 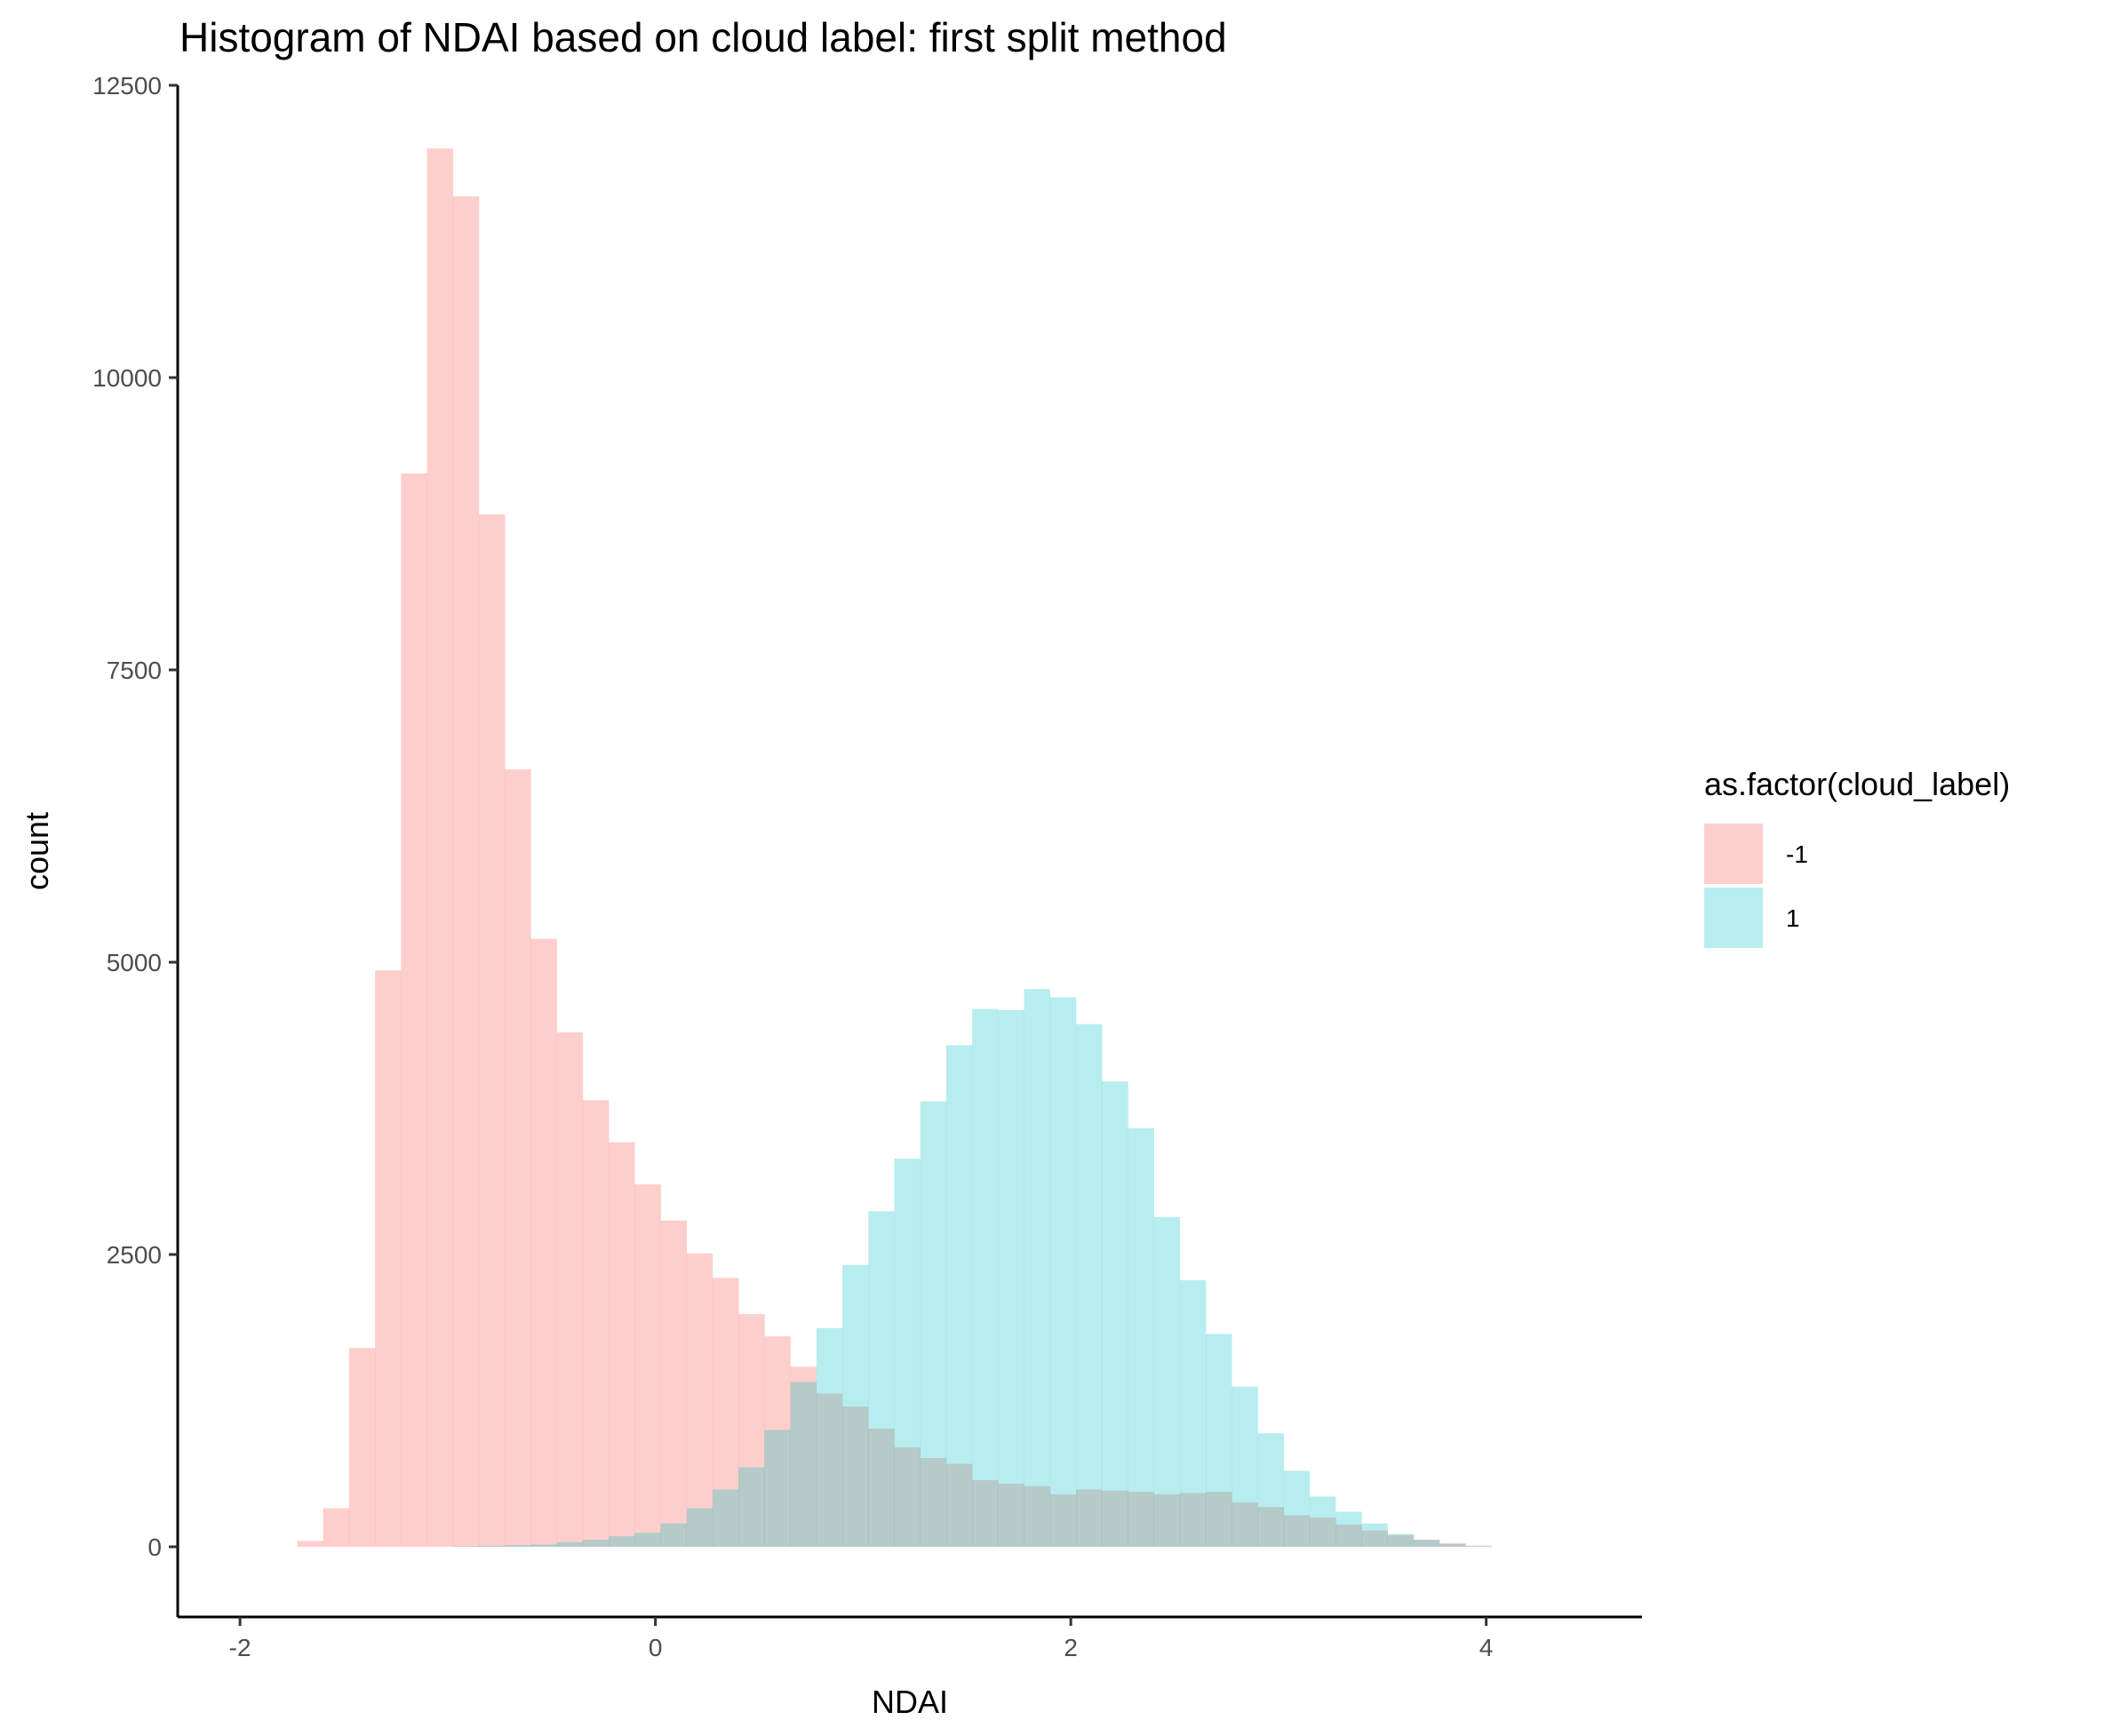 What do you see at coordinates (127, 378) in the screenshot?
I see `y-tick-label: 10000` at bounding box center [127, 378].